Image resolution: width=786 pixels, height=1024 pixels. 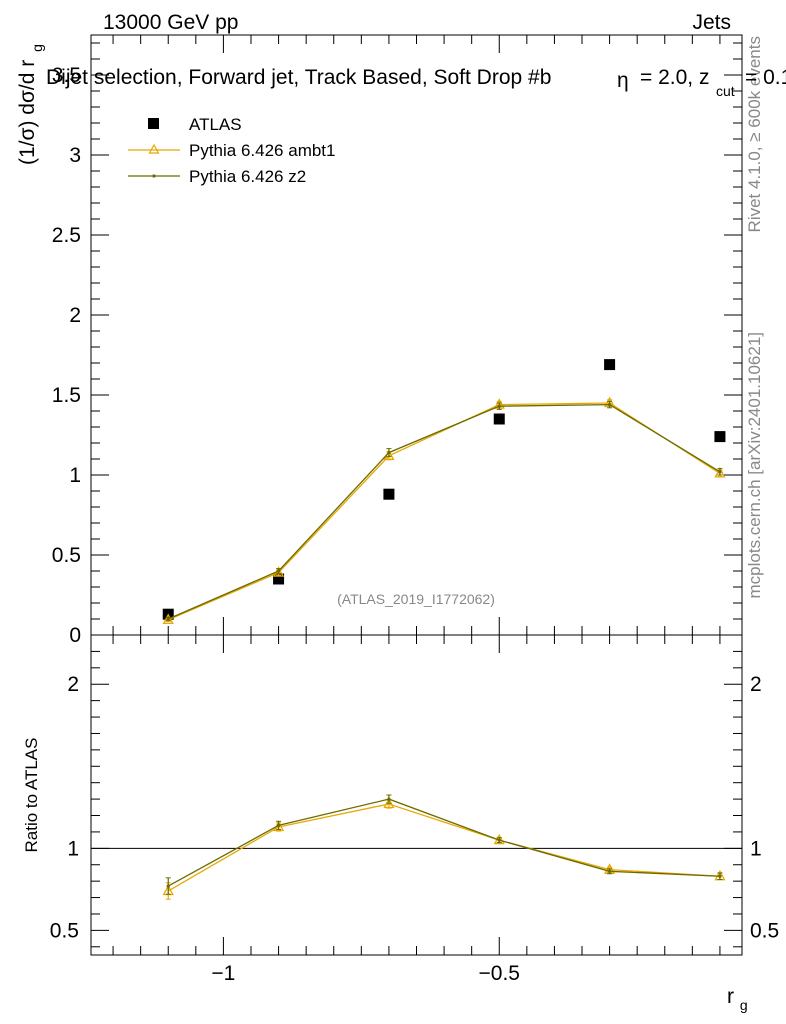 What do you see at coordinates (27, 112) in the screenshot?
I see `main-ylabel-main: (1/σ) dσ/d r` at bounding box center [27, 112].